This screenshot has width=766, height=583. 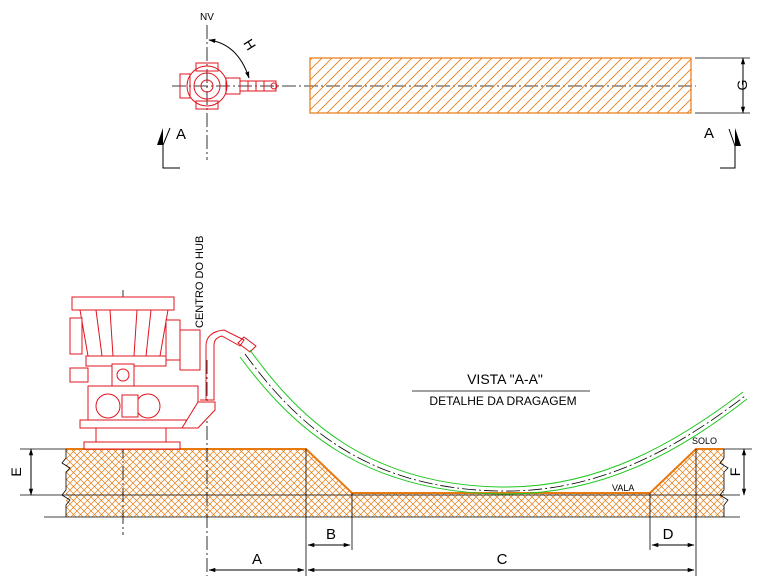 I want to click on a-dimension-label: A, so click(x=257, y=559).